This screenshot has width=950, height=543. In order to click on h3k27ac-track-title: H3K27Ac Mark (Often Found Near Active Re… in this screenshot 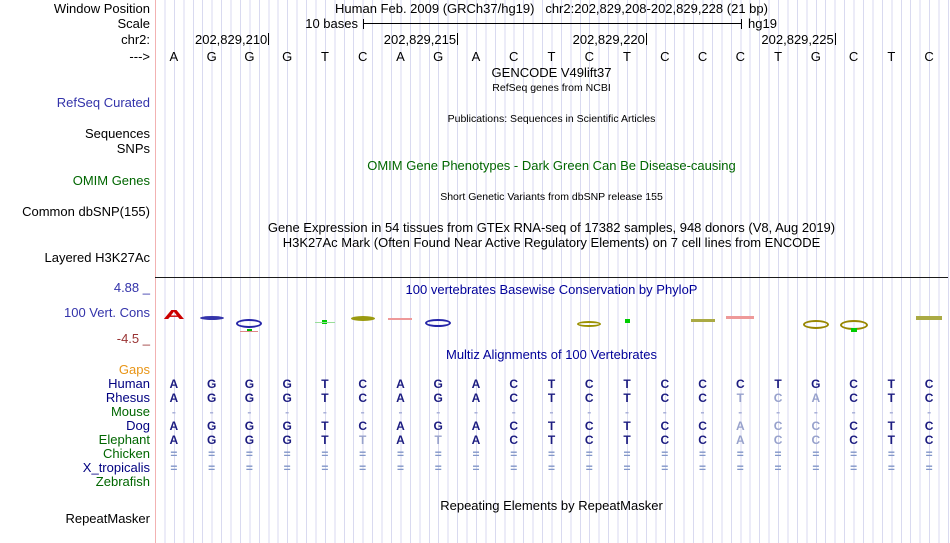, I will do `click(551, 242)`.